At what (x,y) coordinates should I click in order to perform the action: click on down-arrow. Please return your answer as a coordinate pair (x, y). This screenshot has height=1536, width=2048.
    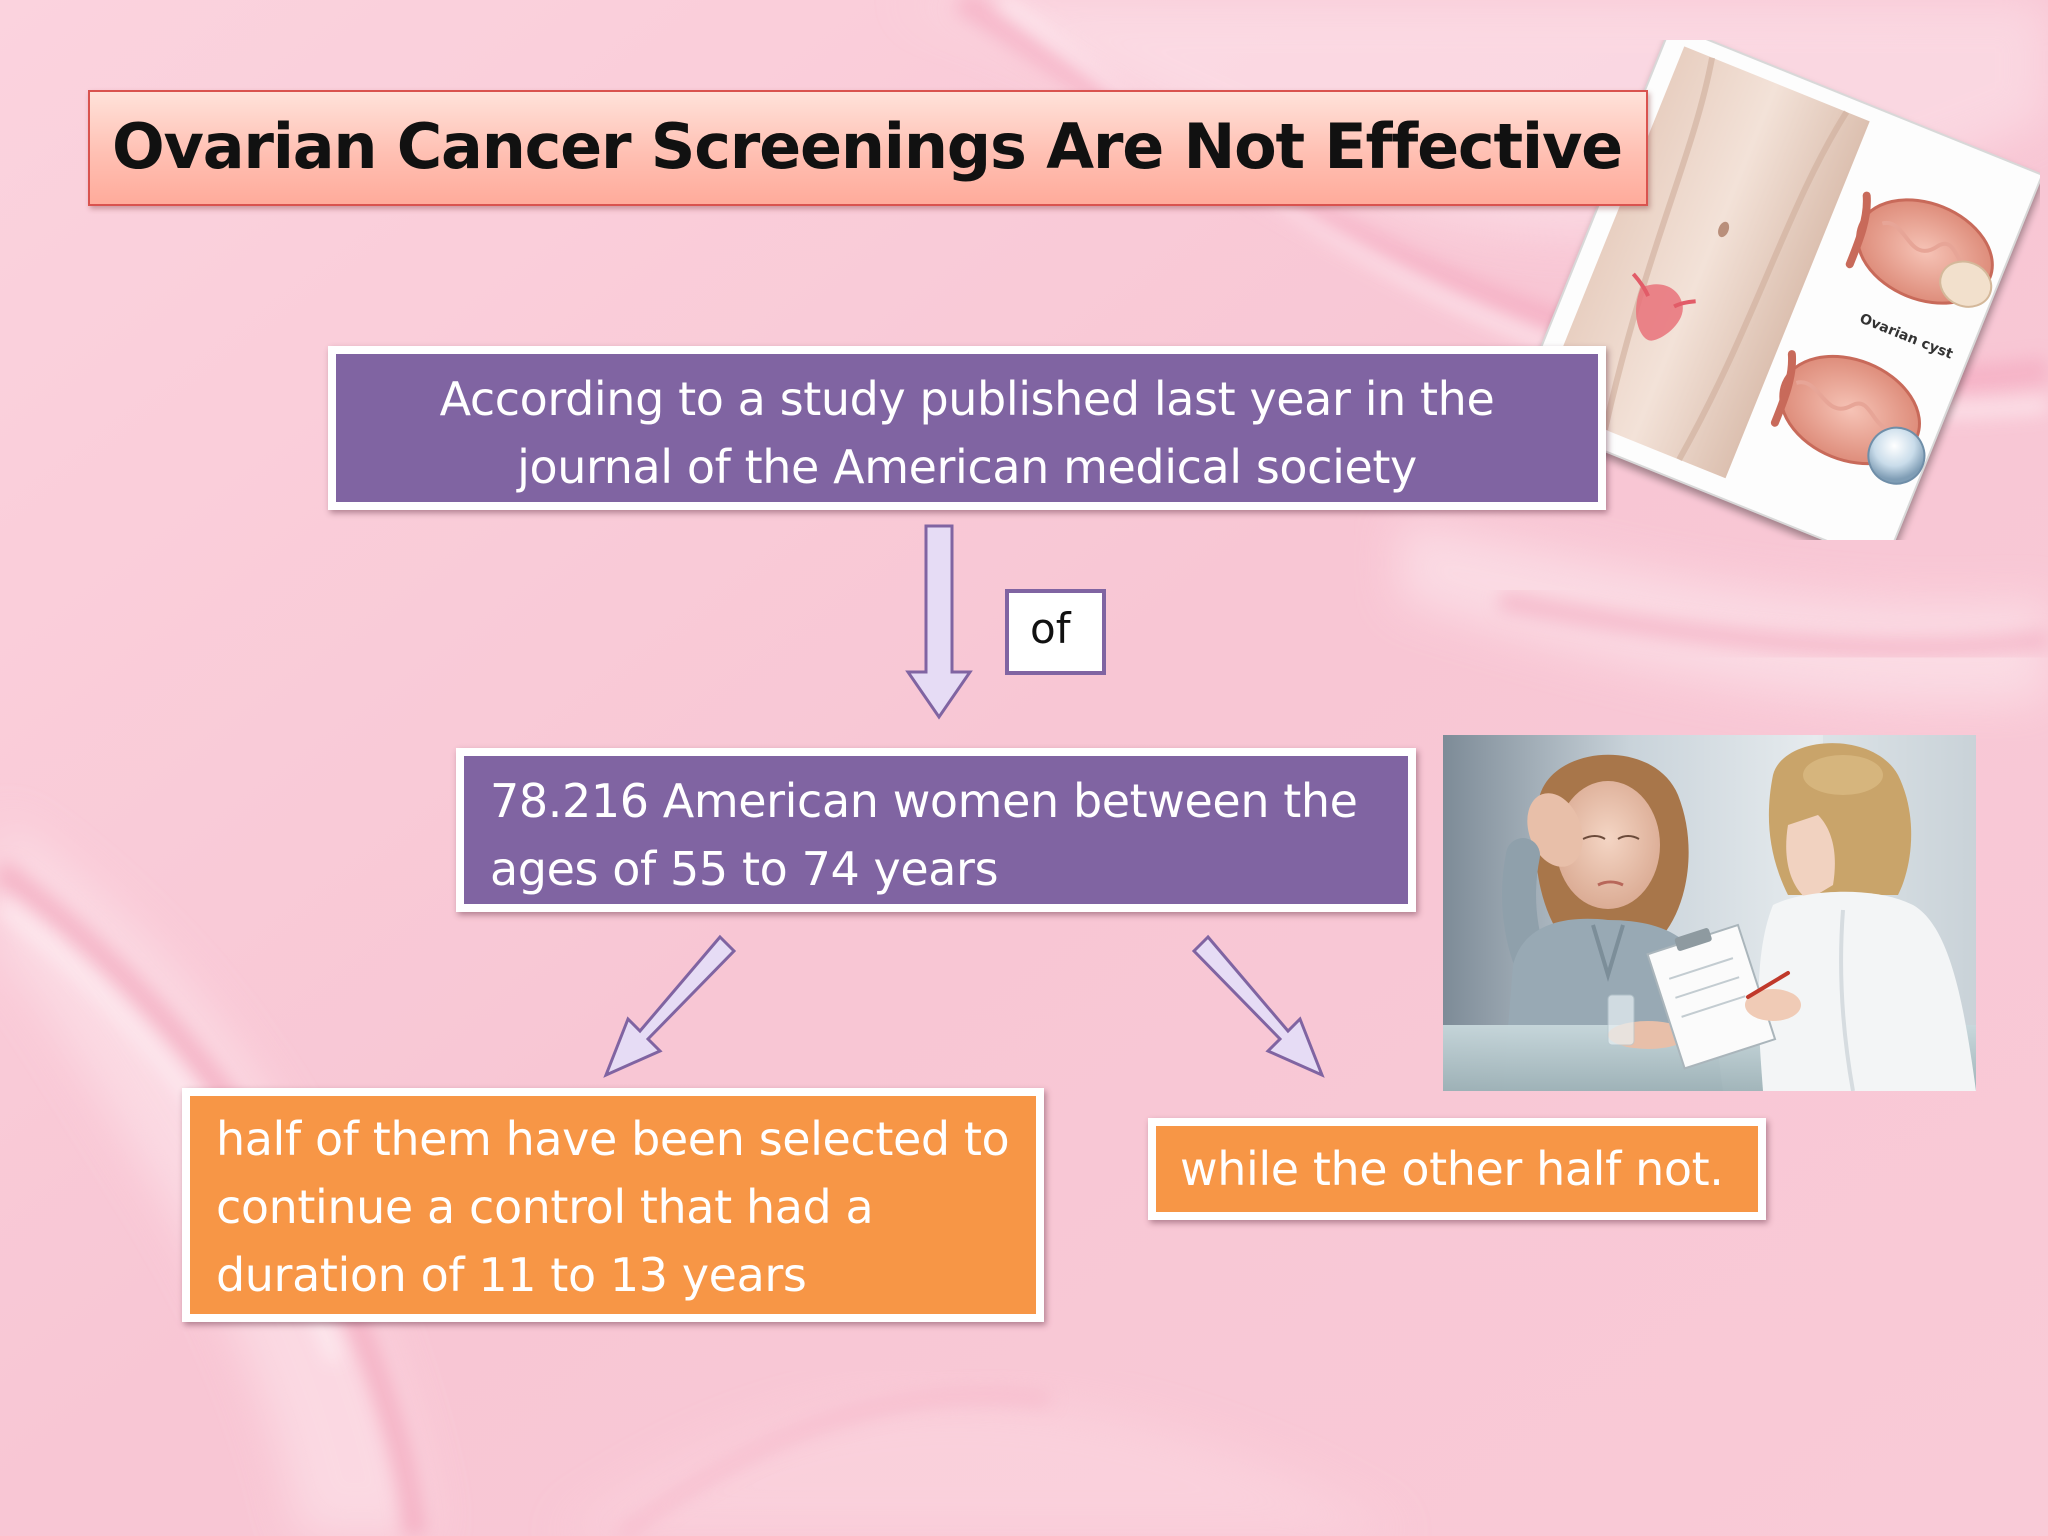
    Looking at the image, I should click on (939, 622).